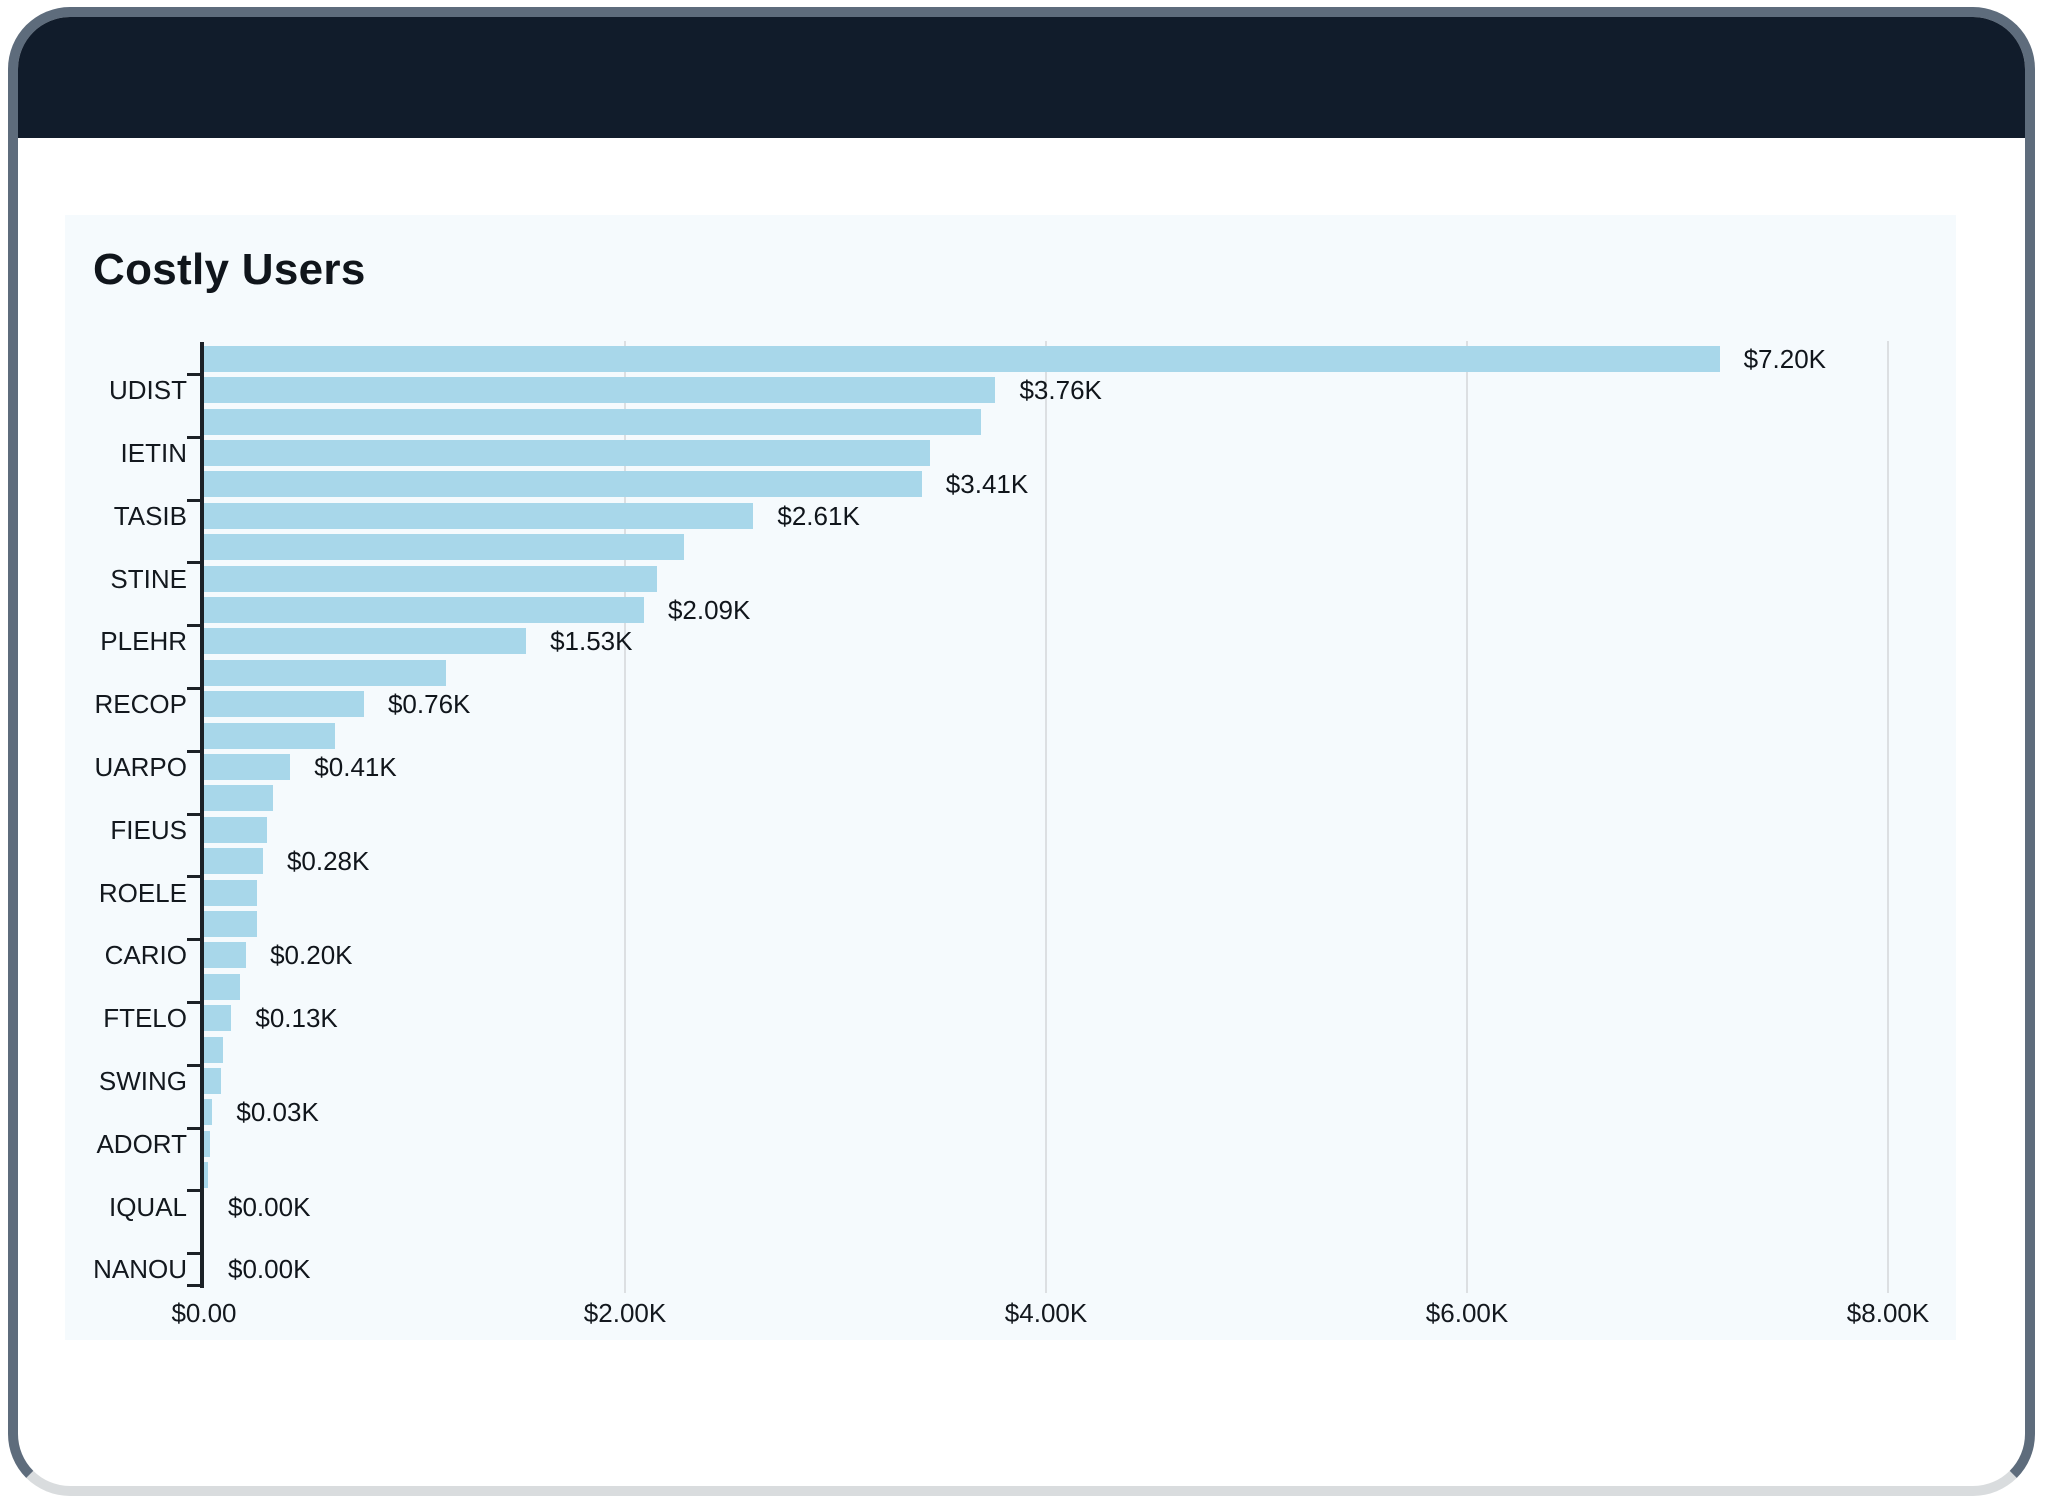 The width and height of the screenshot is (2046, 1507). What do you see at coordinates (233, 861) in the screenshot?
I see `bar-row17` at bounding box center [233, 861].